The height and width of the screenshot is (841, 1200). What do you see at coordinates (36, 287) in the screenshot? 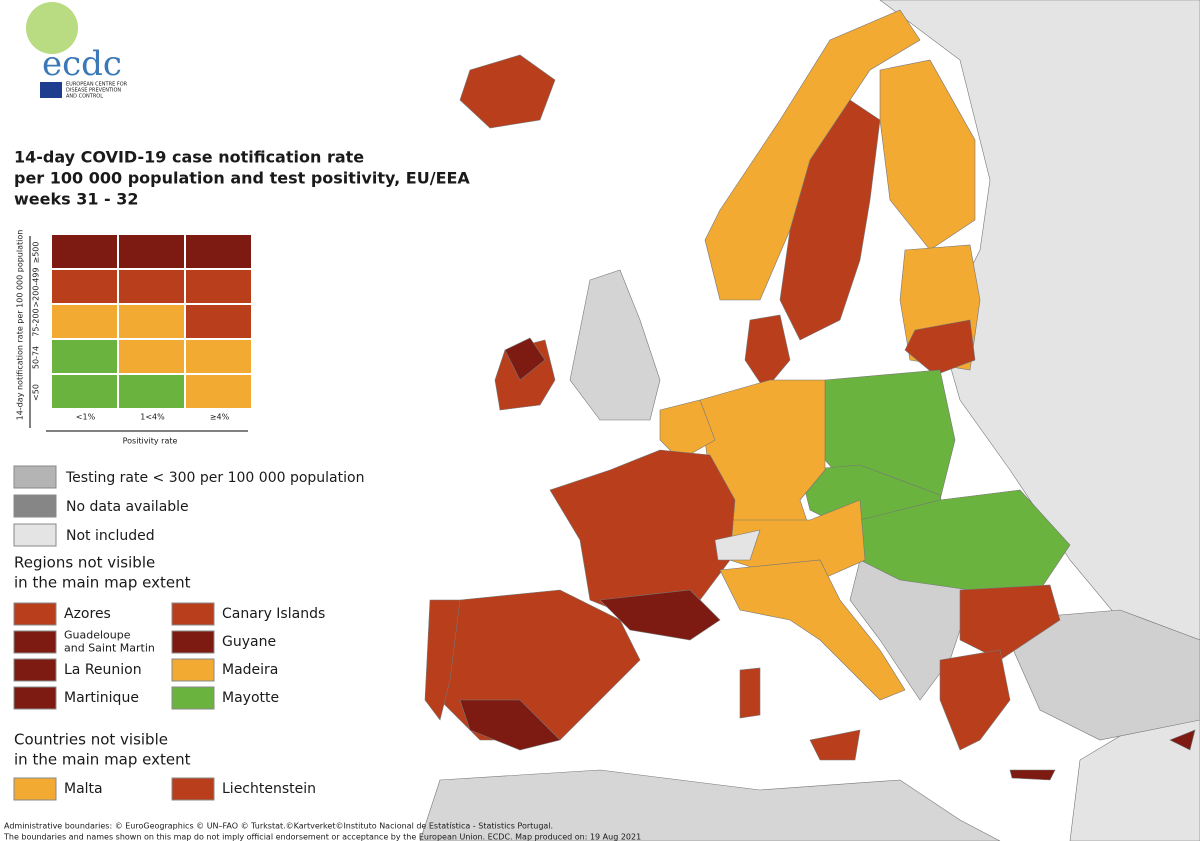
I see `row-label: >200-499` at bounding box center [36, 287].